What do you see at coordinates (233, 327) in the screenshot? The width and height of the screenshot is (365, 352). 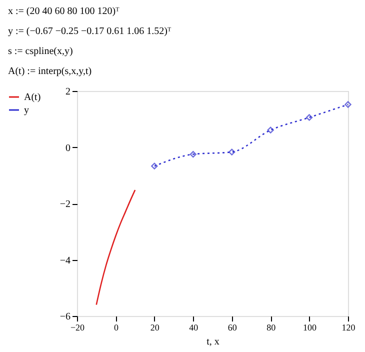 I see `x-tick-label: 60` at bounding box center [233, 327].